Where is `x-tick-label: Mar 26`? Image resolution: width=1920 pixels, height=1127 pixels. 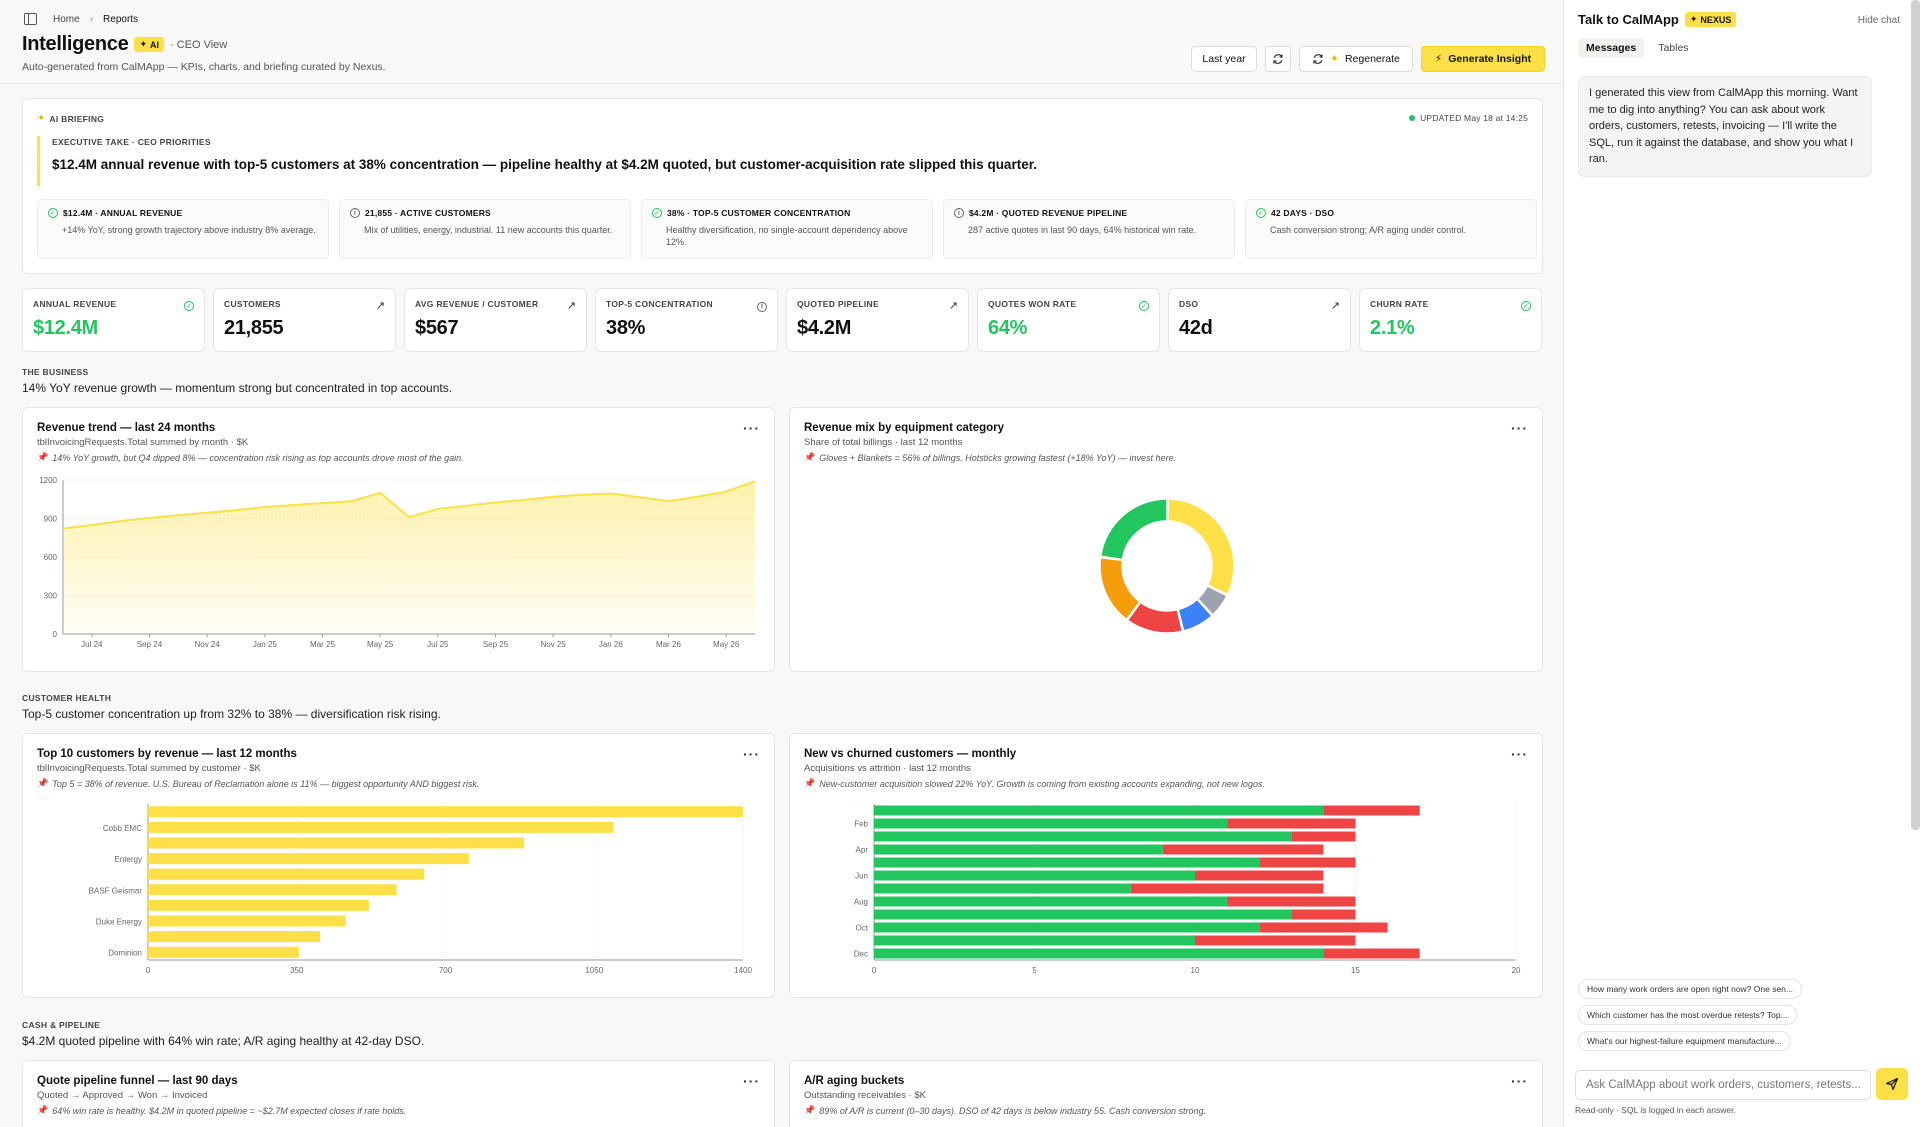
x-tick-label: Mar 26 is located at coordinates (668, 644).